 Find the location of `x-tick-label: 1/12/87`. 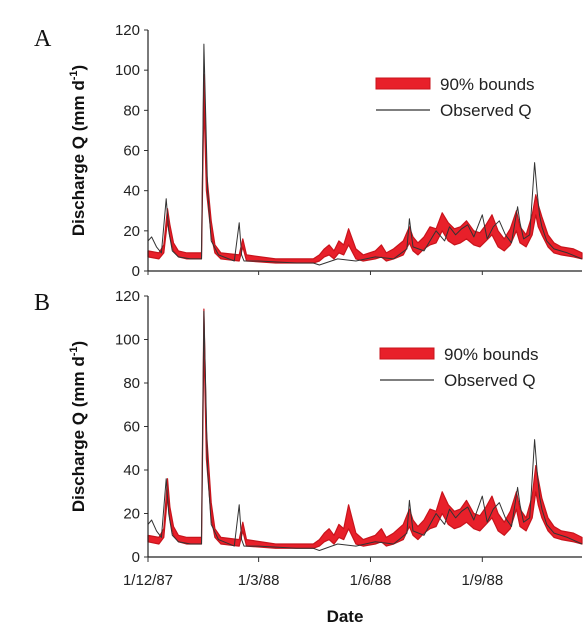

x-tick-label: 1/12/87 is located at coordinates (148, 580).